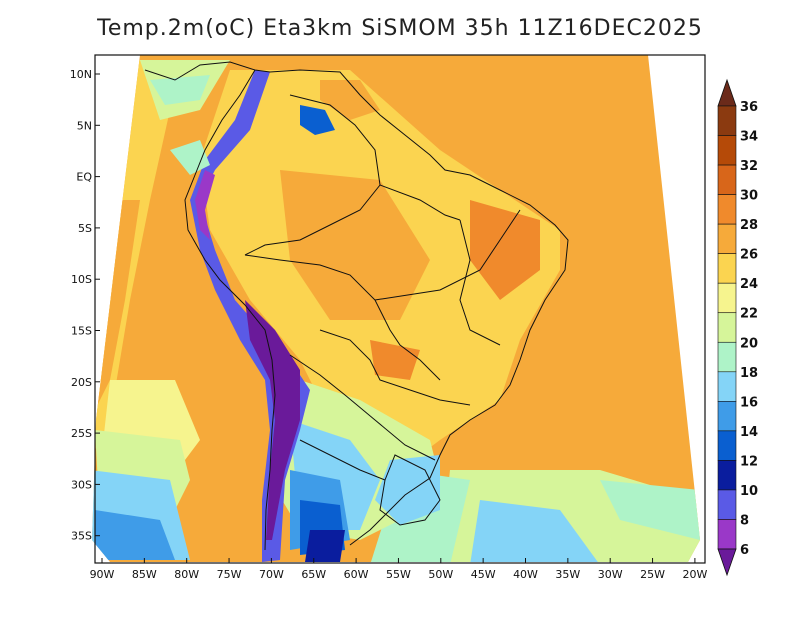  I want to click on colorbar-bottom-arrow, so click(727, 562).